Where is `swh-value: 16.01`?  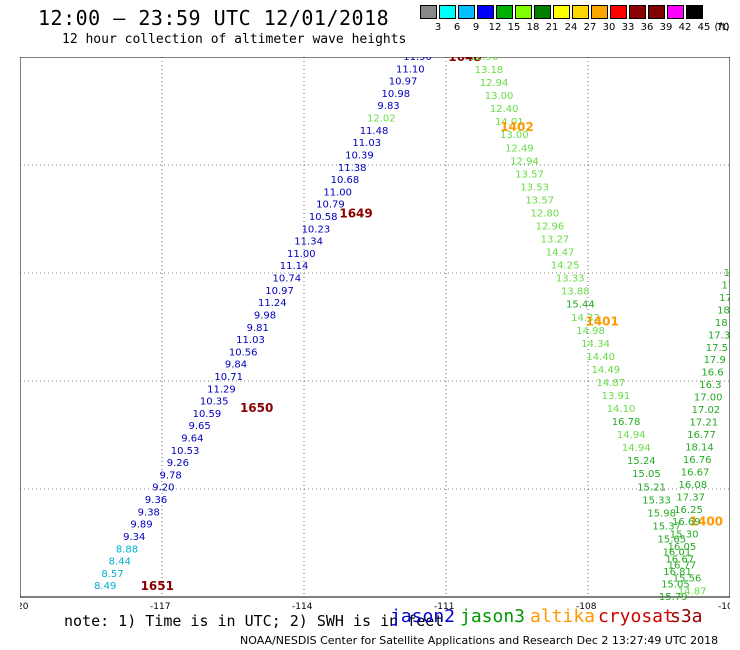 swh-value: 16.01 is located at coordinates (677, 552).